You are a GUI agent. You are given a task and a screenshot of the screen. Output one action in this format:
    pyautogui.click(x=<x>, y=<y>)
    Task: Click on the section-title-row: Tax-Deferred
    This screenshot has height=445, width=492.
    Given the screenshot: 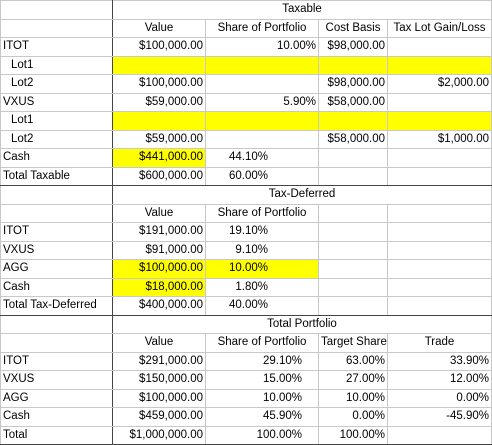 What is the action you would take?
    pyautogui.click(x=246, y=195)
    